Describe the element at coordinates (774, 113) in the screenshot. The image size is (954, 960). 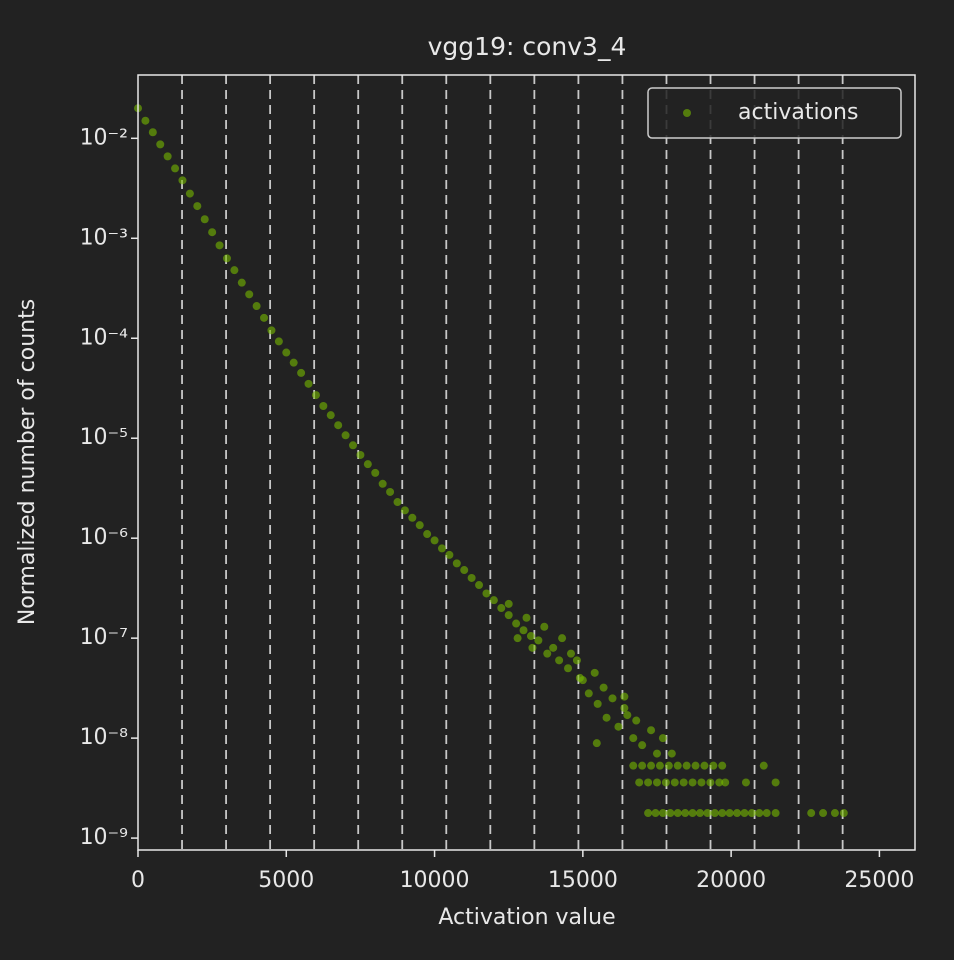
I see `legend-box` at that location.